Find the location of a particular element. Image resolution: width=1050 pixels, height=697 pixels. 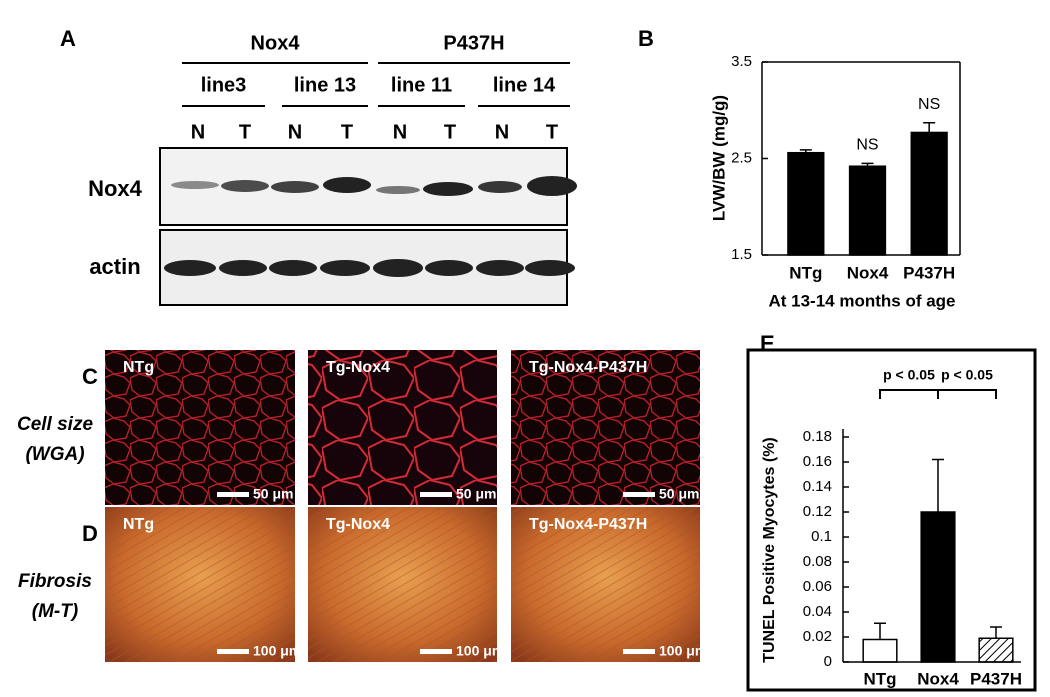

panel-label: E is located at coordinates (767, 343).